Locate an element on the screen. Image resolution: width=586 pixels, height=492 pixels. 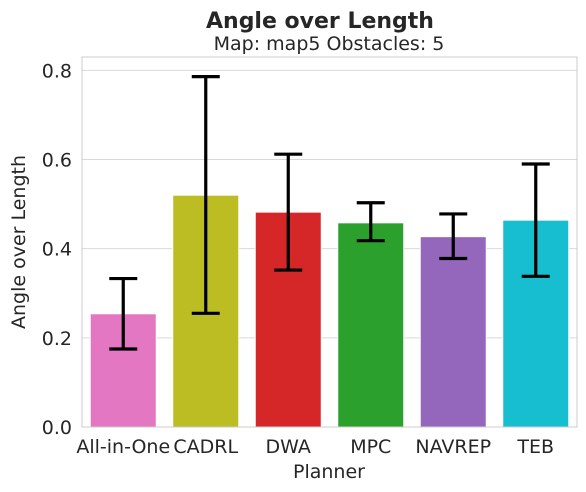
x-tick-label: MPC is located at coordinates (370, 447).